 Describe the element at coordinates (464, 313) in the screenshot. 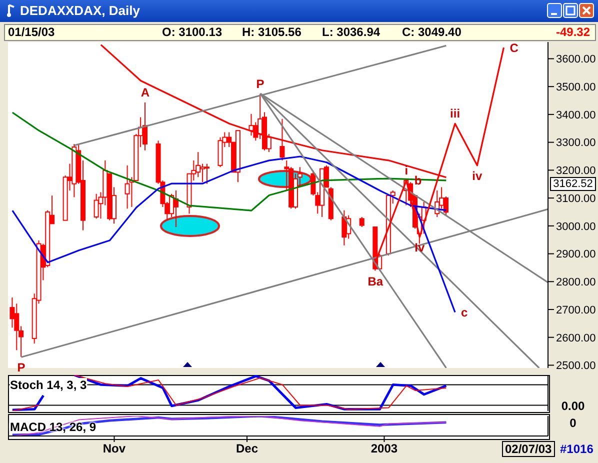

I see `annotation: c` at that location.